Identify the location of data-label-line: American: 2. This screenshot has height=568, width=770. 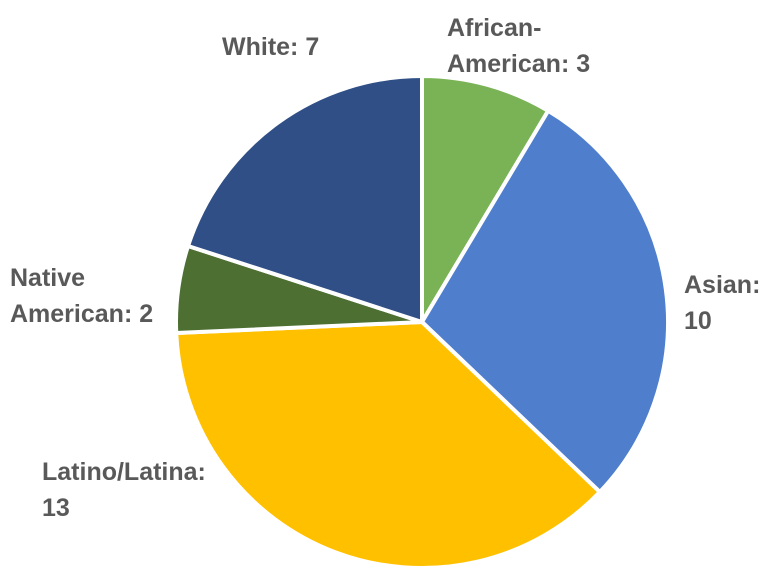
(81, 314).